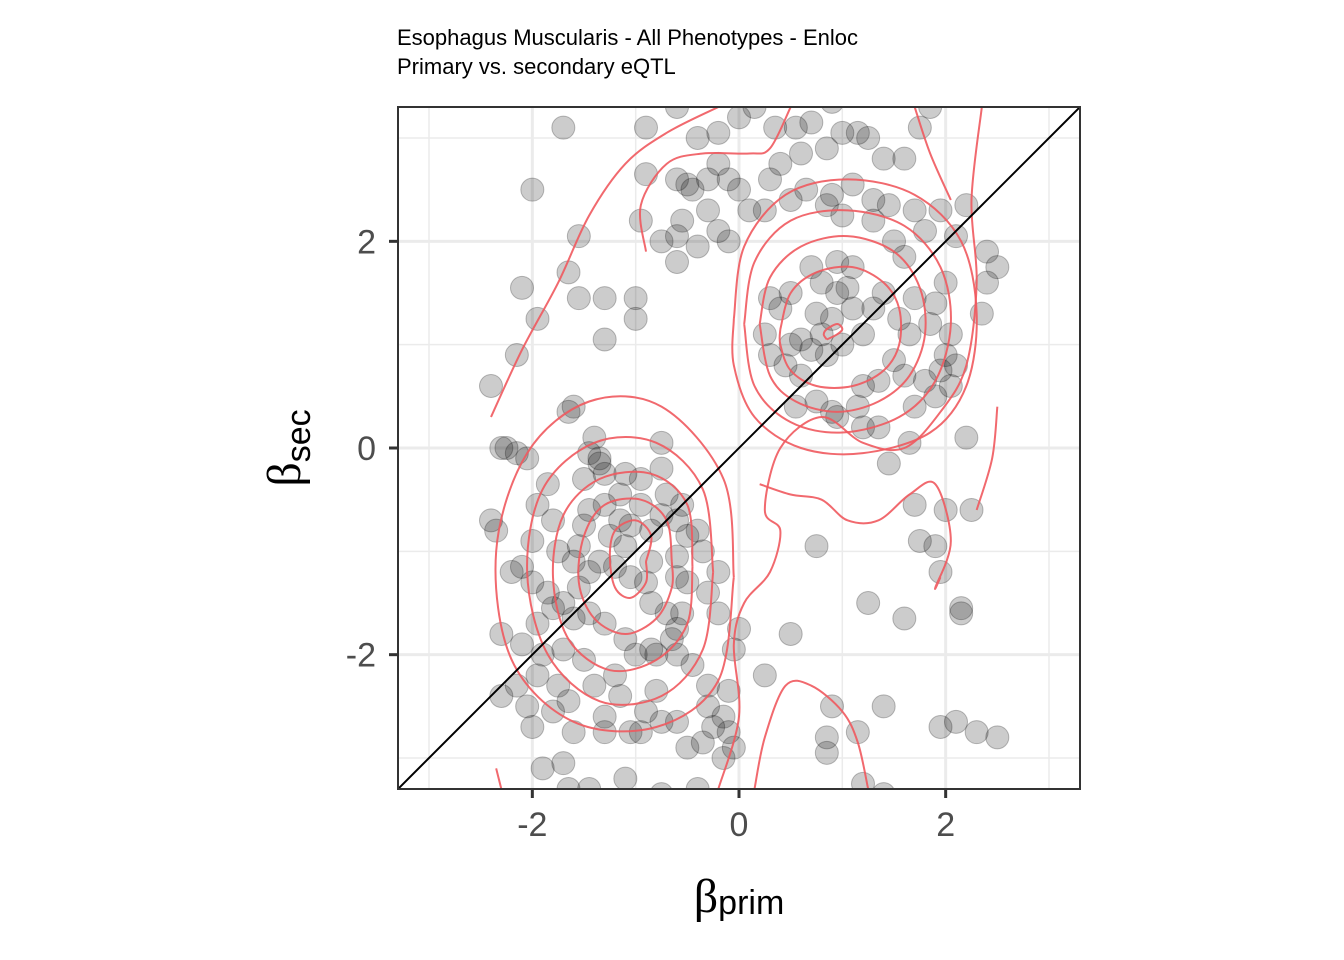  What do you see at coordinates (361, 656) in the screenshot?
I see `y-tick-label: -2` at bounding box center [361, 656].